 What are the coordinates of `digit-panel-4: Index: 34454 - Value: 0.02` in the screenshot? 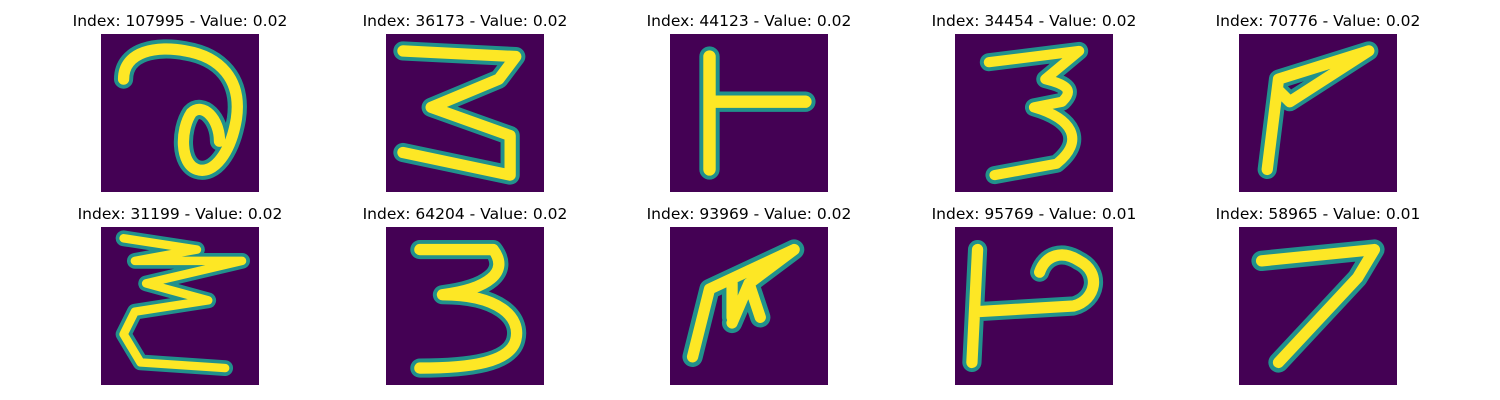 It's located at (1034, 102).